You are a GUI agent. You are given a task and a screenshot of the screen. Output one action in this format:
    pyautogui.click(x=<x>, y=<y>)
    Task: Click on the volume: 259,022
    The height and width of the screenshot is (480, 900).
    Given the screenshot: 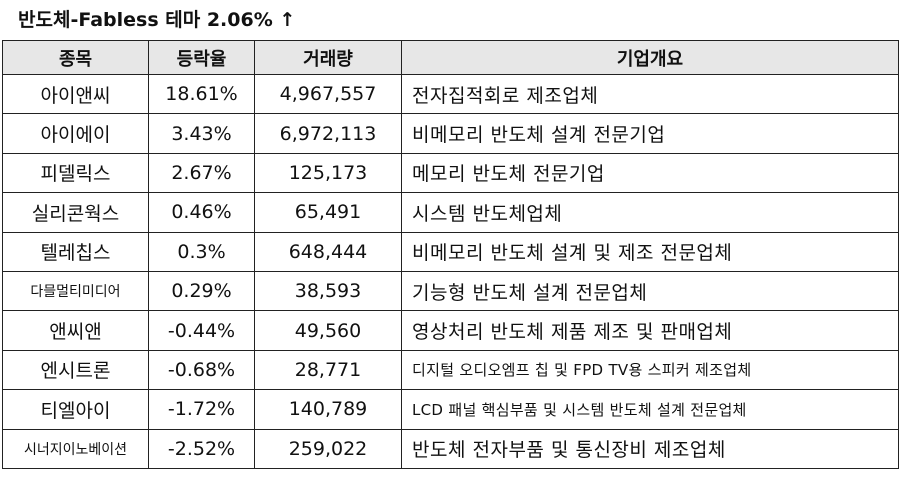 What is the action you would take?
    pyautogui.click(x=328, y=448)
    